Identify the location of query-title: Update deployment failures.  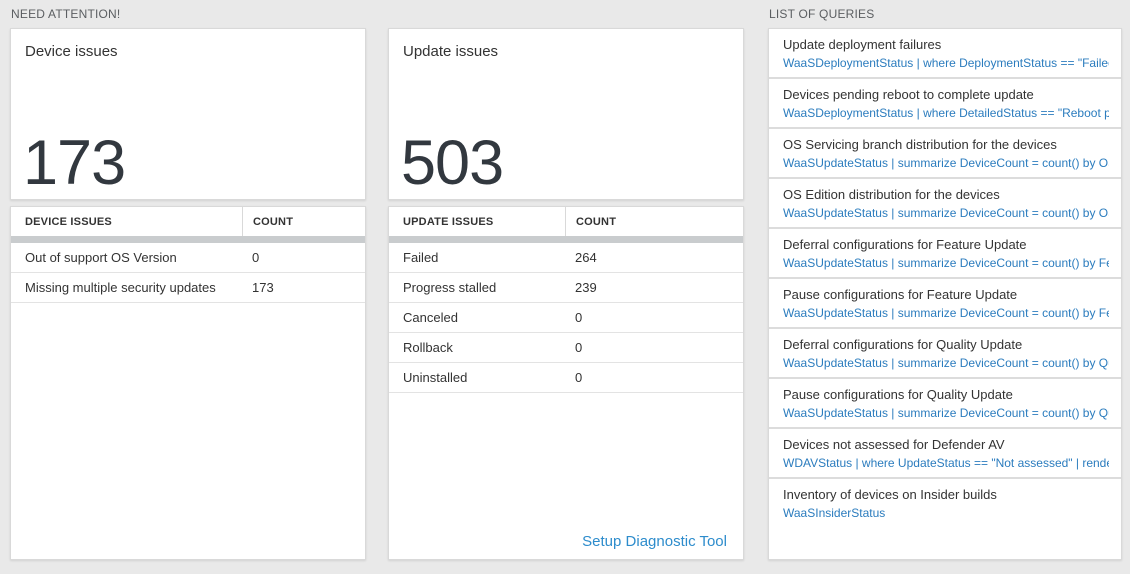
(862, 44).